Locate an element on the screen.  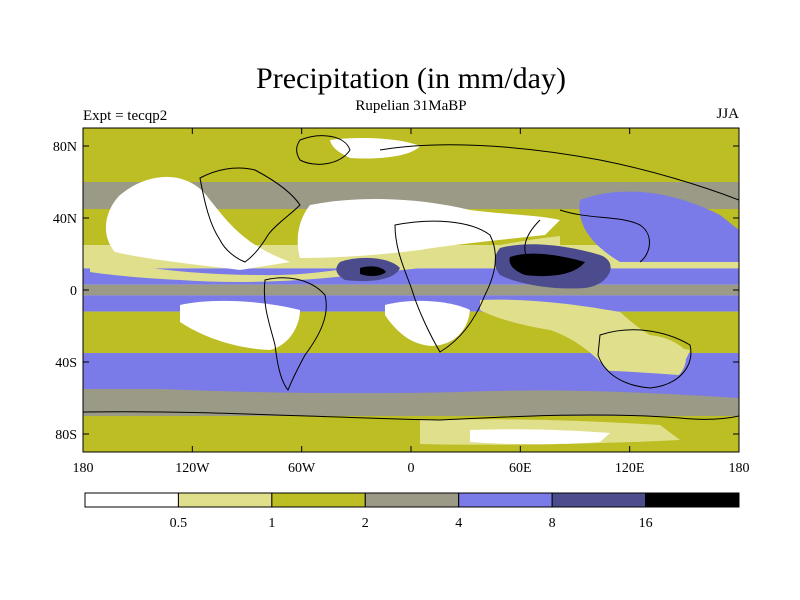
y-tick-label: 40S is located at coordinates (66, 363).